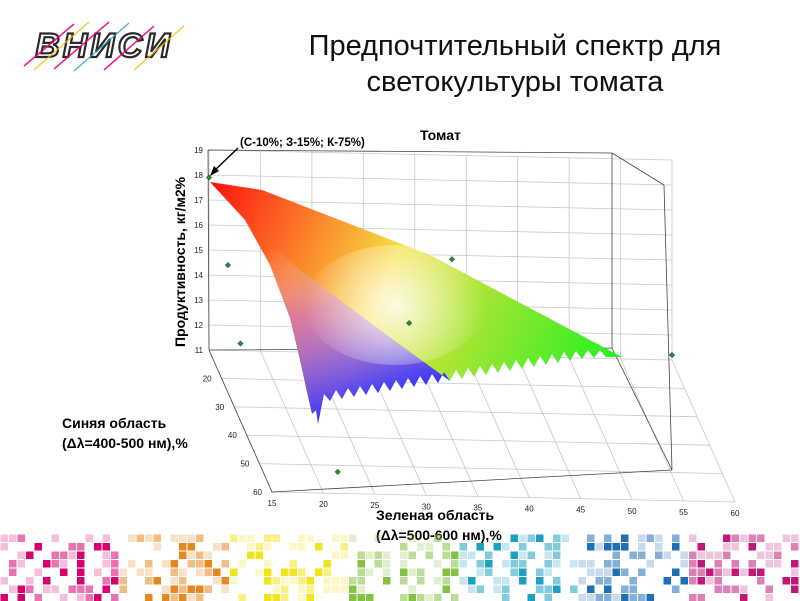  I want to click on green-tick-label: 20, so click(323, 504).